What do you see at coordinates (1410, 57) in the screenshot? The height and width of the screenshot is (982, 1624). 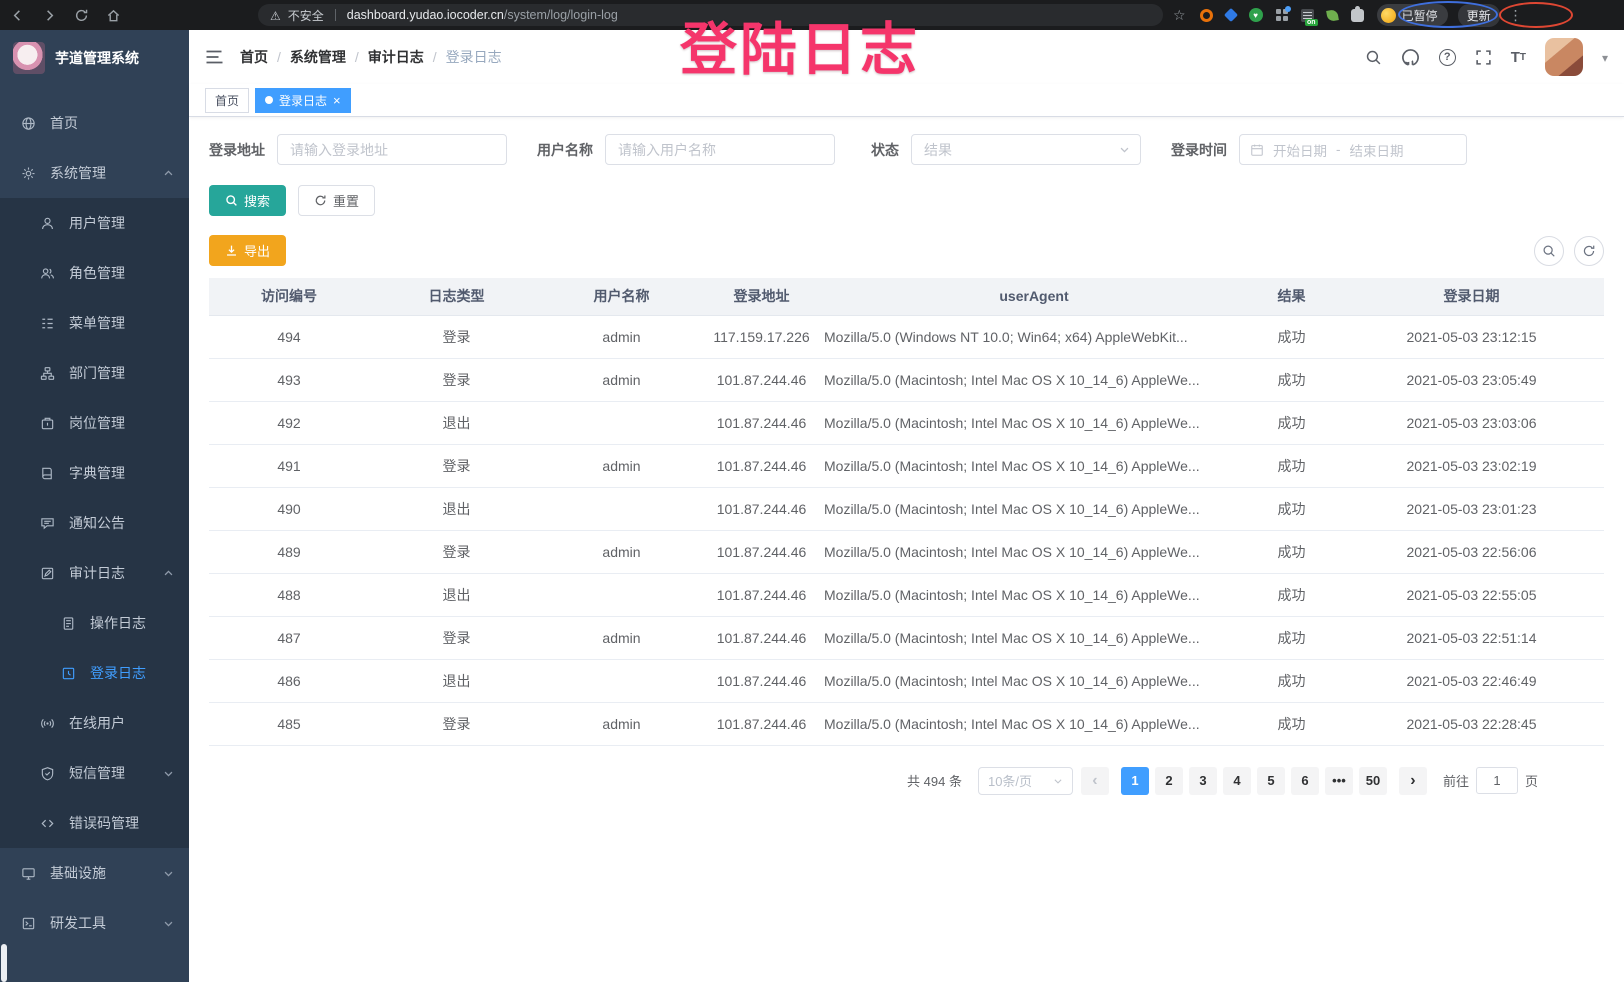 I see `github-icon` at bounding box center [1410, 57].